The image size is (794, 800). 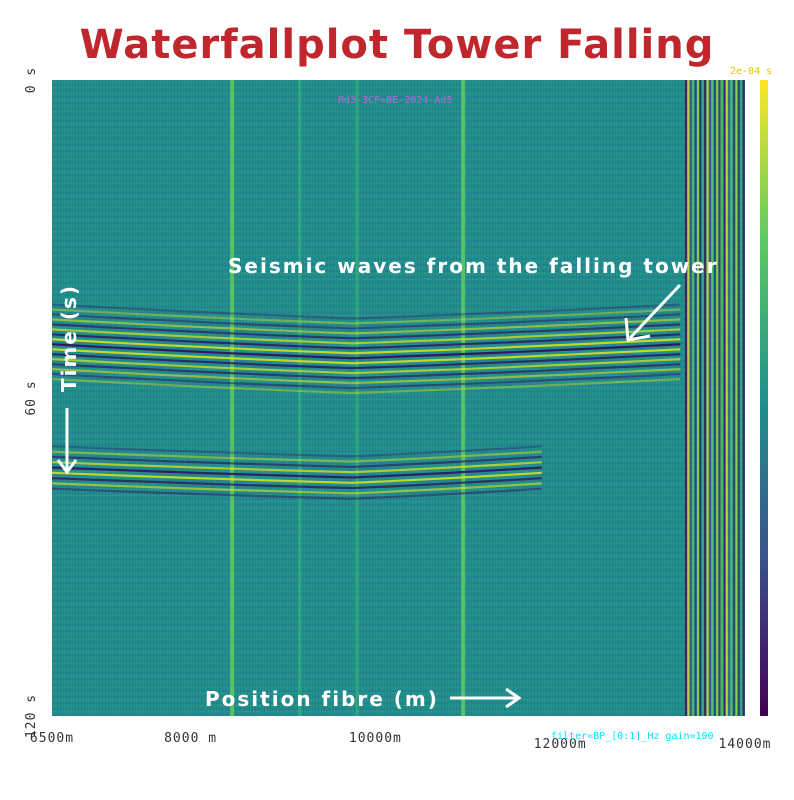 I want to click on x-tick-label: 12000m, so click(x=560, y=744).